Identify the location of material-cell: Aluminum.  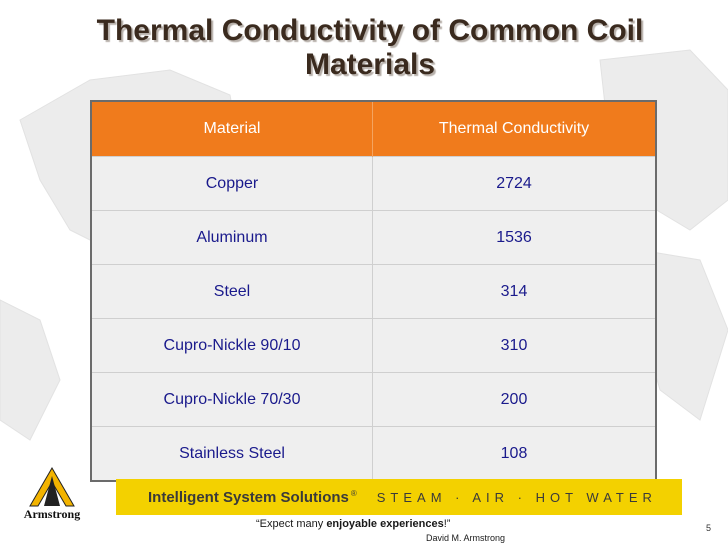
(232, 237).